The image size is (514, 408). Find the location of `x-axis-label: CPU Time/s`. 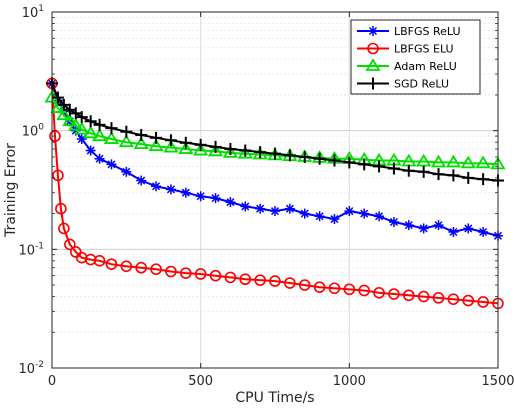

x-axis-label: CPU Time/s is located at coordinates (274, 398).